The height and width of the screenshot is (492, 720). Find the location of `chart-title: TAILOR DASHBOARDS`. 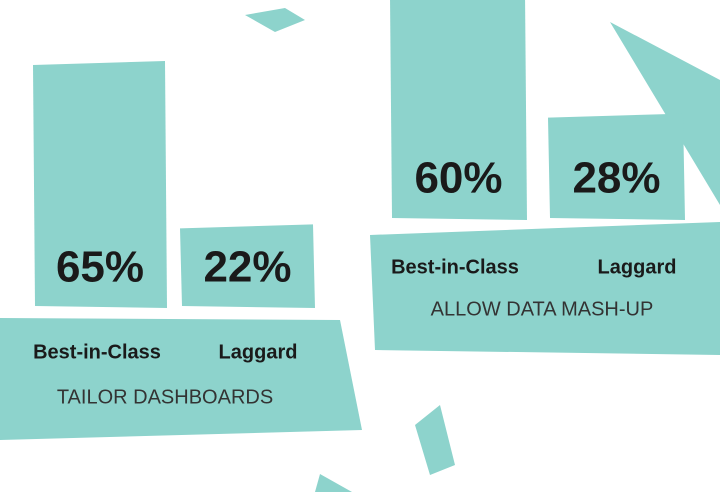

chart-title: TAILOR DASHBOARDS is located at coordinates (165, 397).